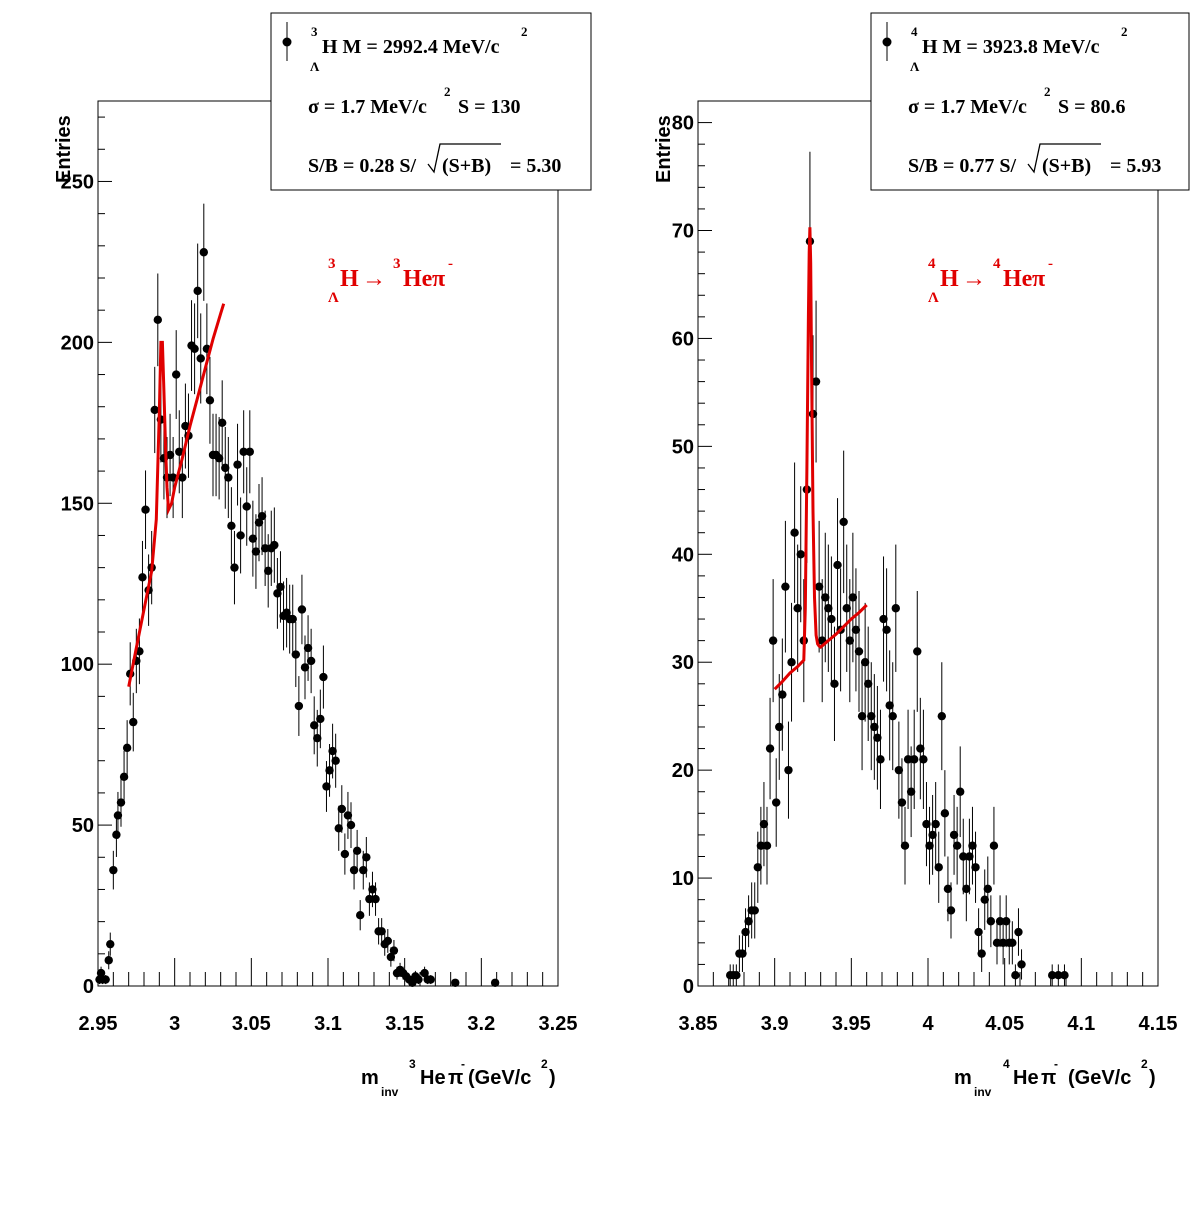  What do you see at coordinates (370, 1078) in the screenshot?
I see `x-title-prefix: m` at bounding box center [370, 1078].